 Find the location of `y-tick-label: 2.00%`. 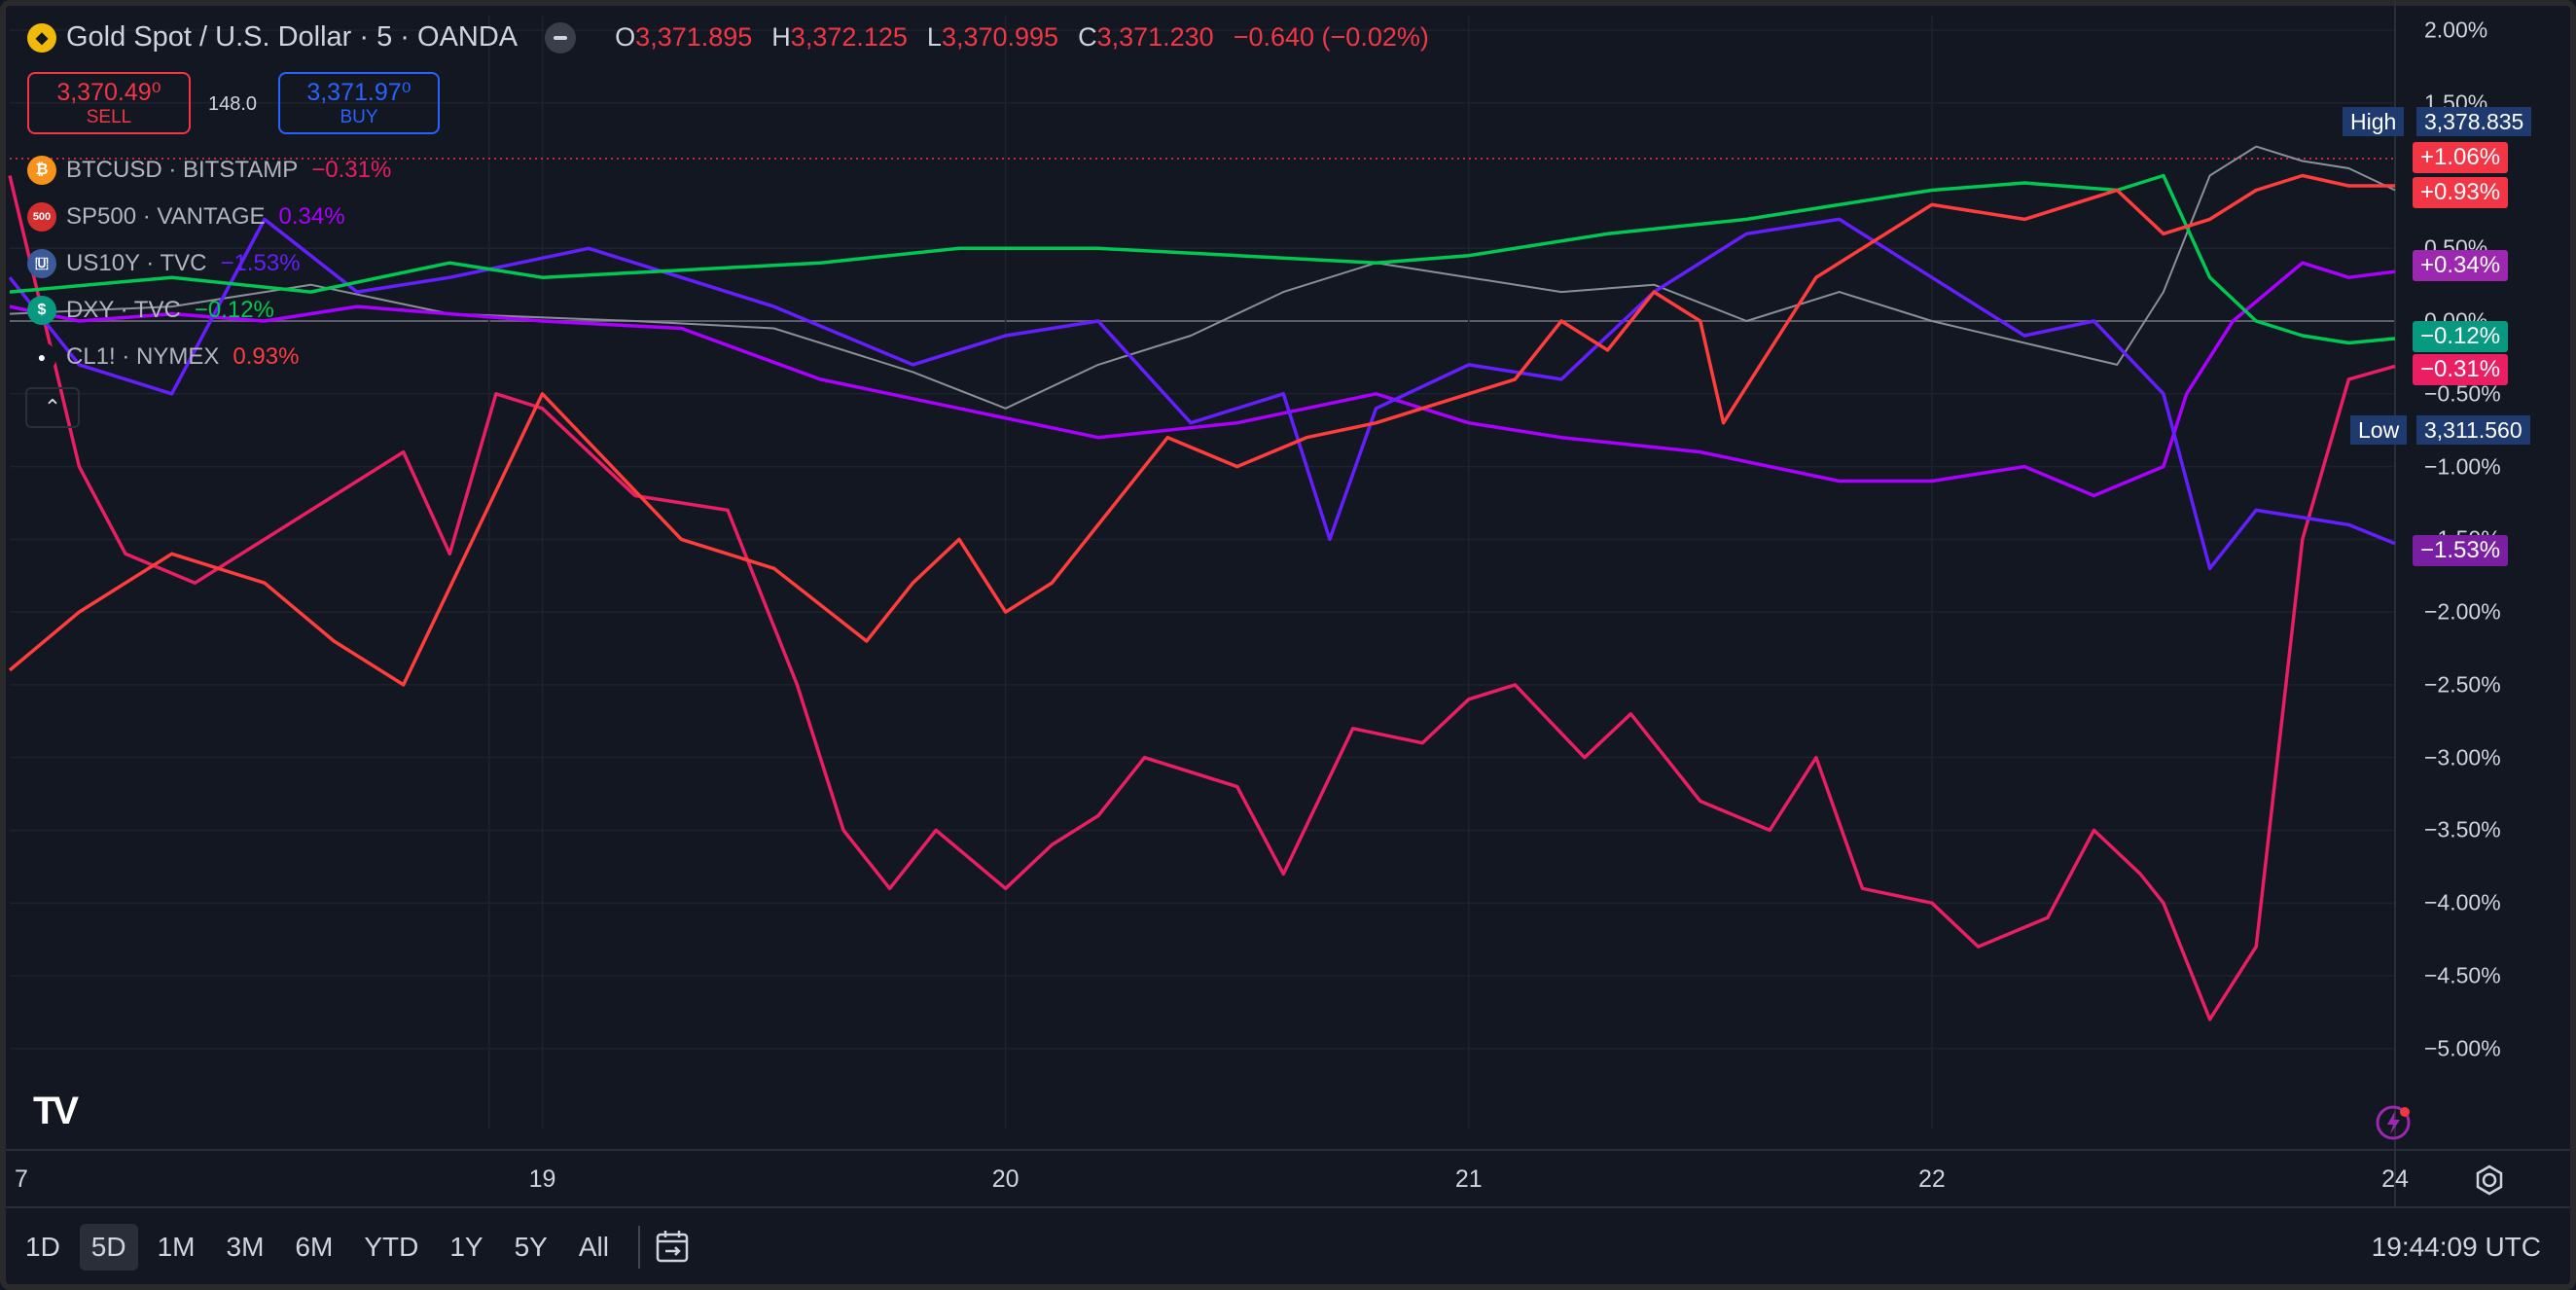

y-tick-label: 2.00% is located at coordinates (2456, 30).